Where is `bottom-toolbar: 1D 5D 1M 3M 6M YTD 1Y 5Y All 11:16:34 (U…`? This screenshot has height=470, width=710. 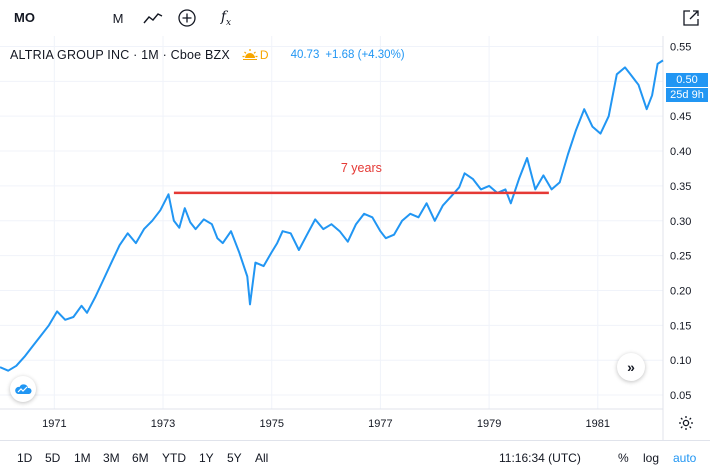
bottom-toolbar: 1D 5D 1M 3M 6M YTD 1Y 5Y All 11:16:34 (U… is located at coordinates (355, 455).